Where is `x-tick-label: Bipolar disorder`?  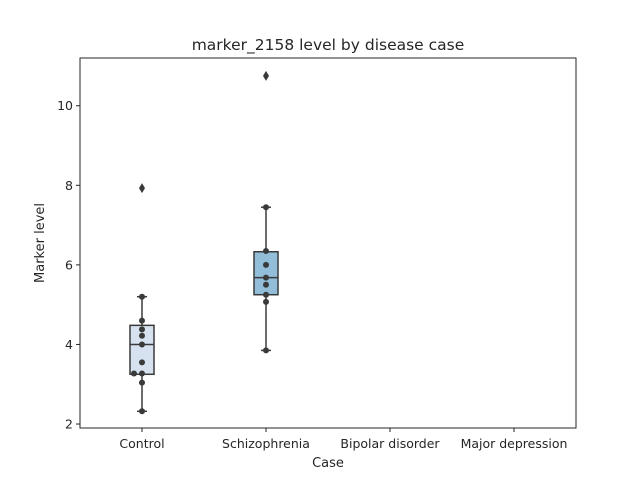
x-tick-label: Bipolar disorder is located at coordinates (390, 443).